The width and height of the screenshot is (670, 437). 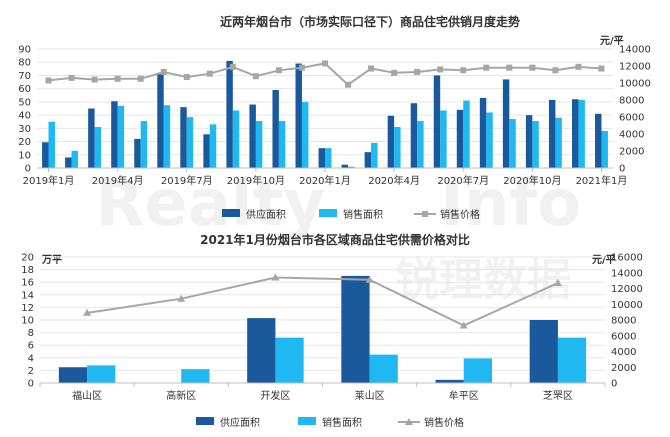 What do you see at coordinates (181, 395) in the screenshot?
I see `x-category-label: 高新区` at bounding box center [181, 395].